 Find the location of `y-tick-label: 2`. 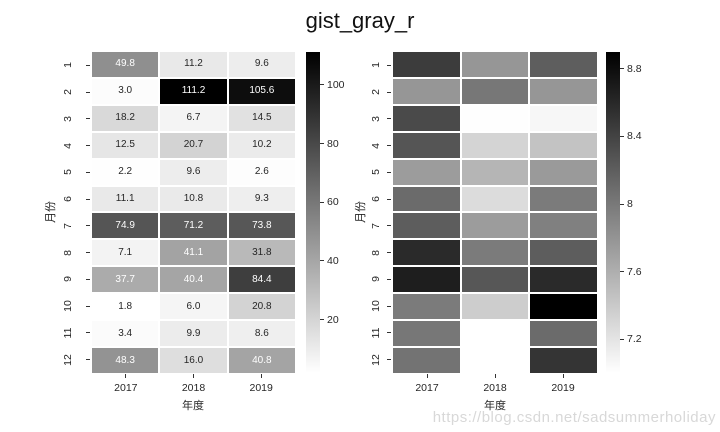

y-tick-label: 2 is located at coordinates (68, 92).